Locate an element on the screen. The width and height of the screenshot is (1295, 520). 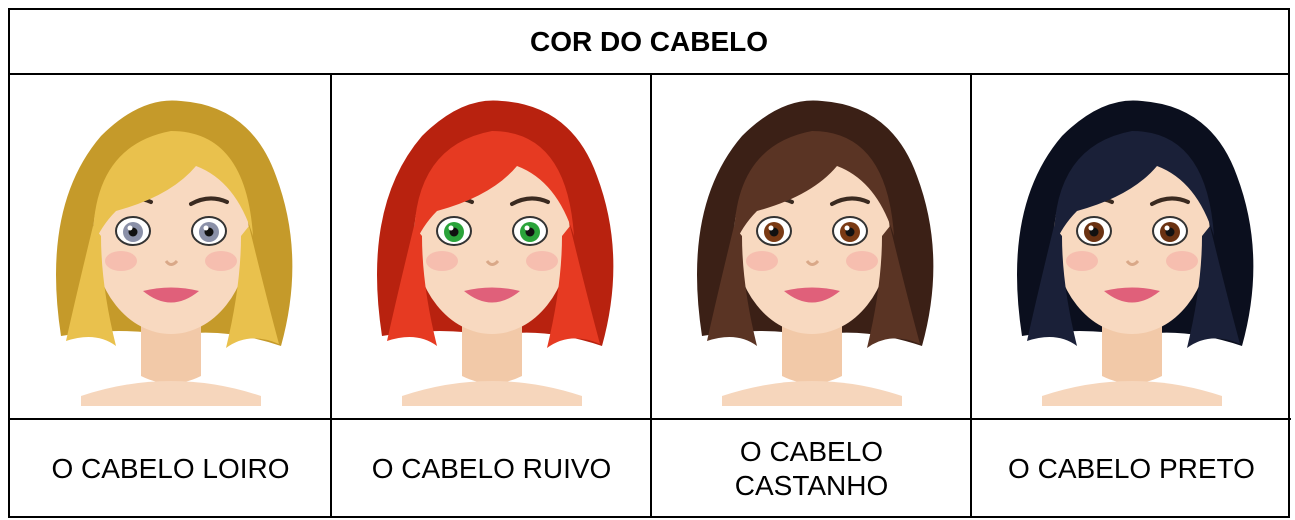
hair-label: O CABELO PRETO is located at coordinates (1131, 468).